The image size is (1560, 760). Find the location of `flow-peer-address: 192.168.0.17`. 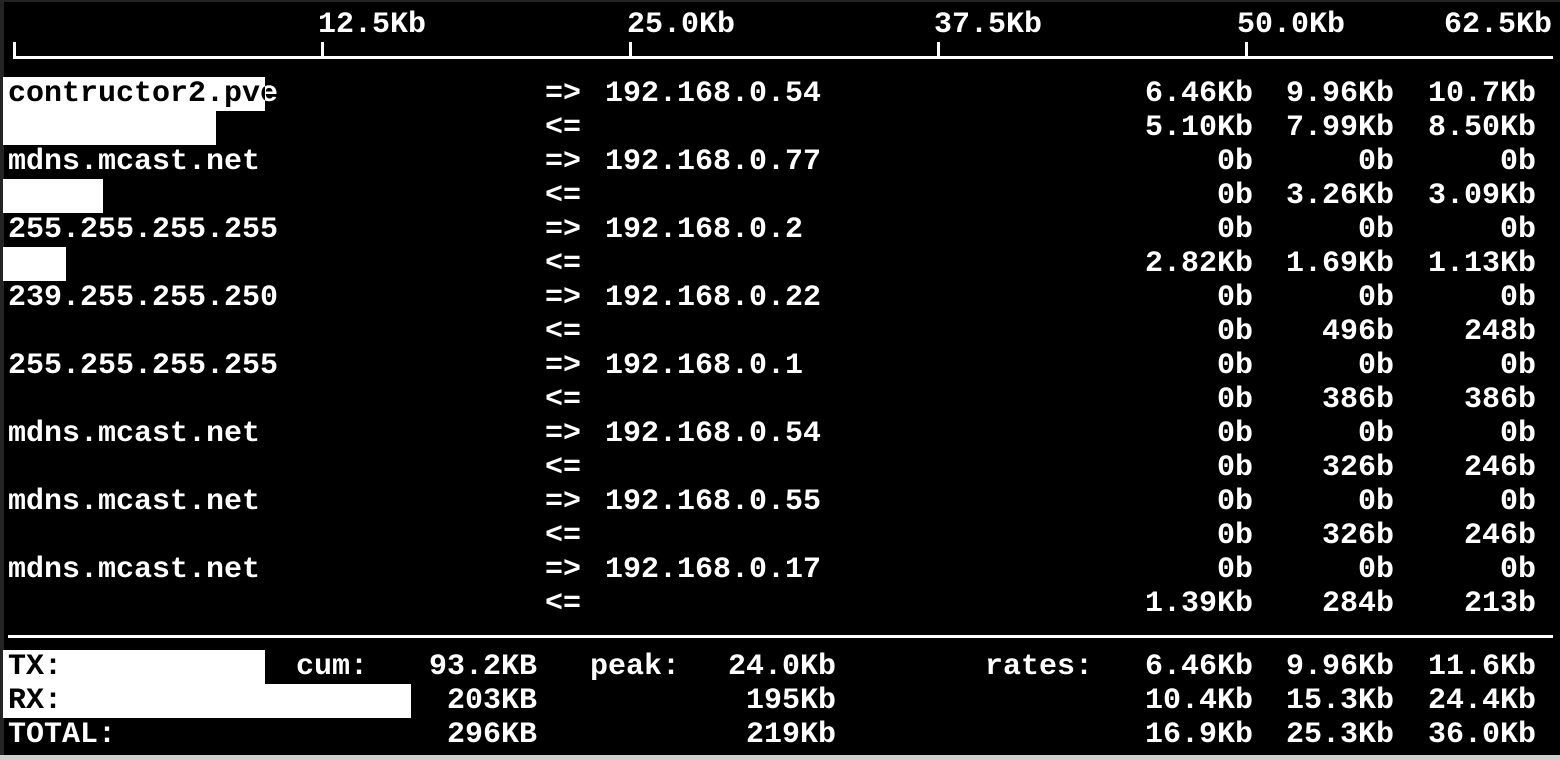

flow-peer-address: 192.168.0.17 is located at coordinates (713, 570).